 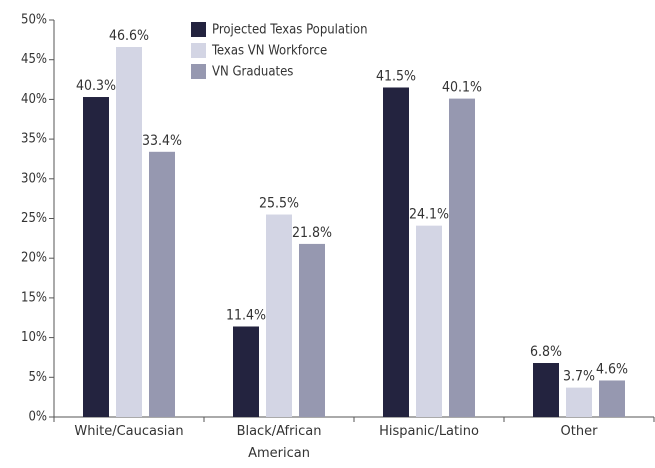 What do you see at coordinates (246, 315) in the screenshot?
I see `value-label: 11.4%` at bounding box center [246, 315].